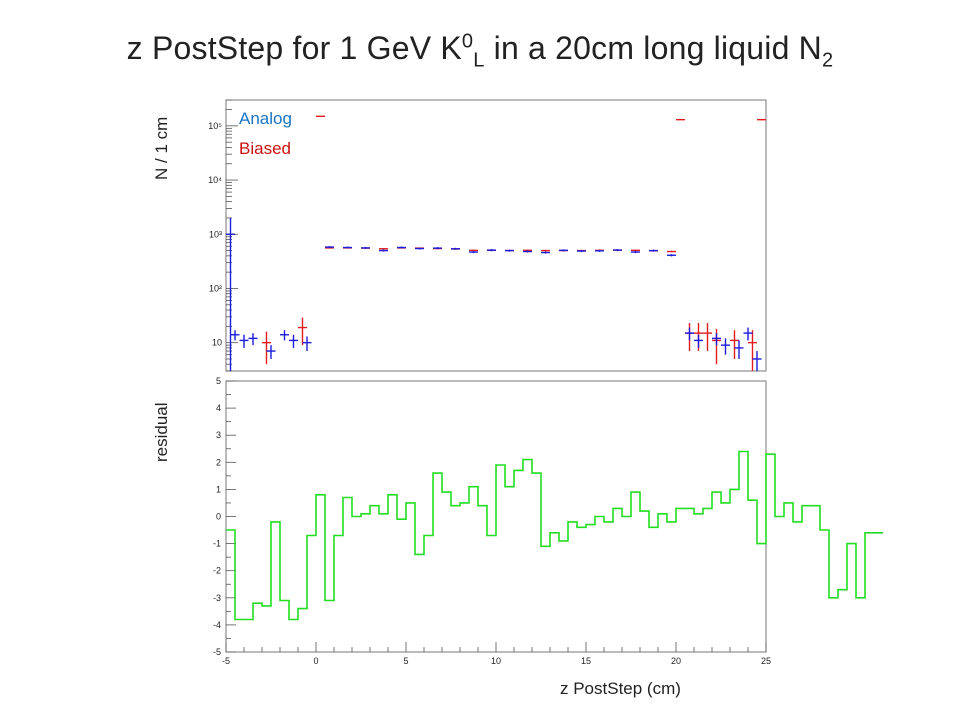 The width and height of the screenshot is (960, 720). What do you see at coordinates (217, 571) in the screenshot?
I see `bottom-ytick-label: -2` at bounding box center [217, 571].